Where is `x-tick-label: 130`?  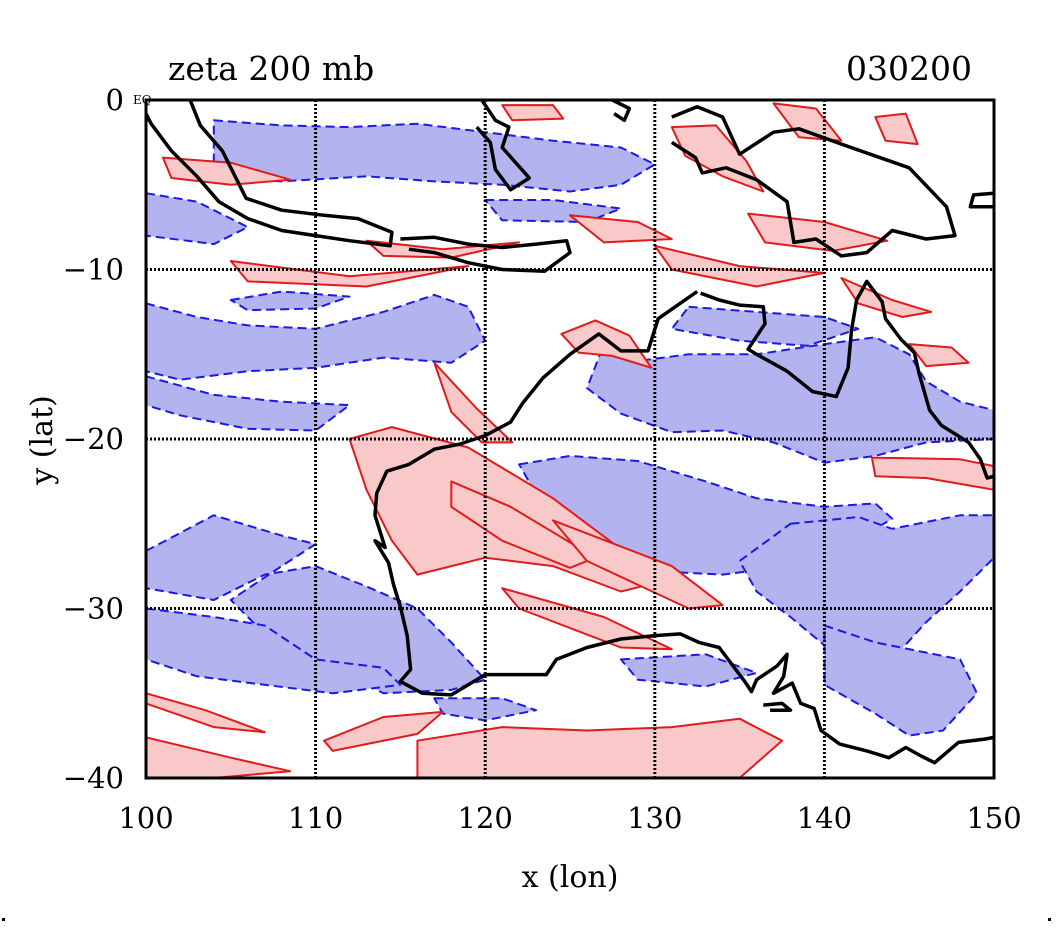 x-tick-label: 130 is located at coordinates (654, 818).